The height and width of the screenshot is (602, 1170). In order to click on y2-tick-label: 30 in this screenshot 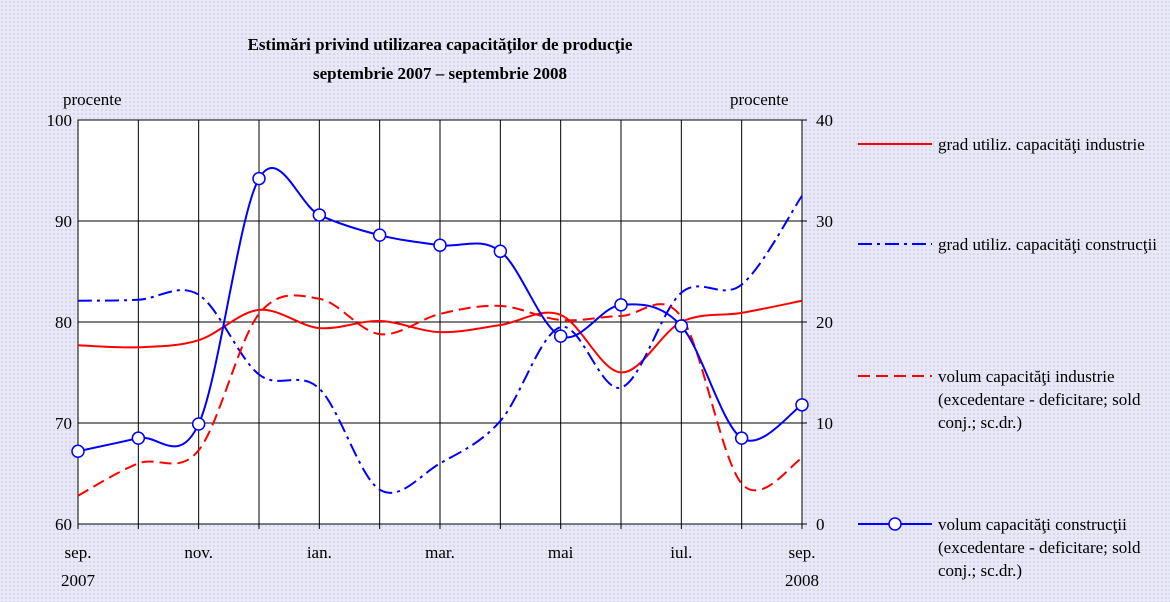, I will do `click(824, 221)`.